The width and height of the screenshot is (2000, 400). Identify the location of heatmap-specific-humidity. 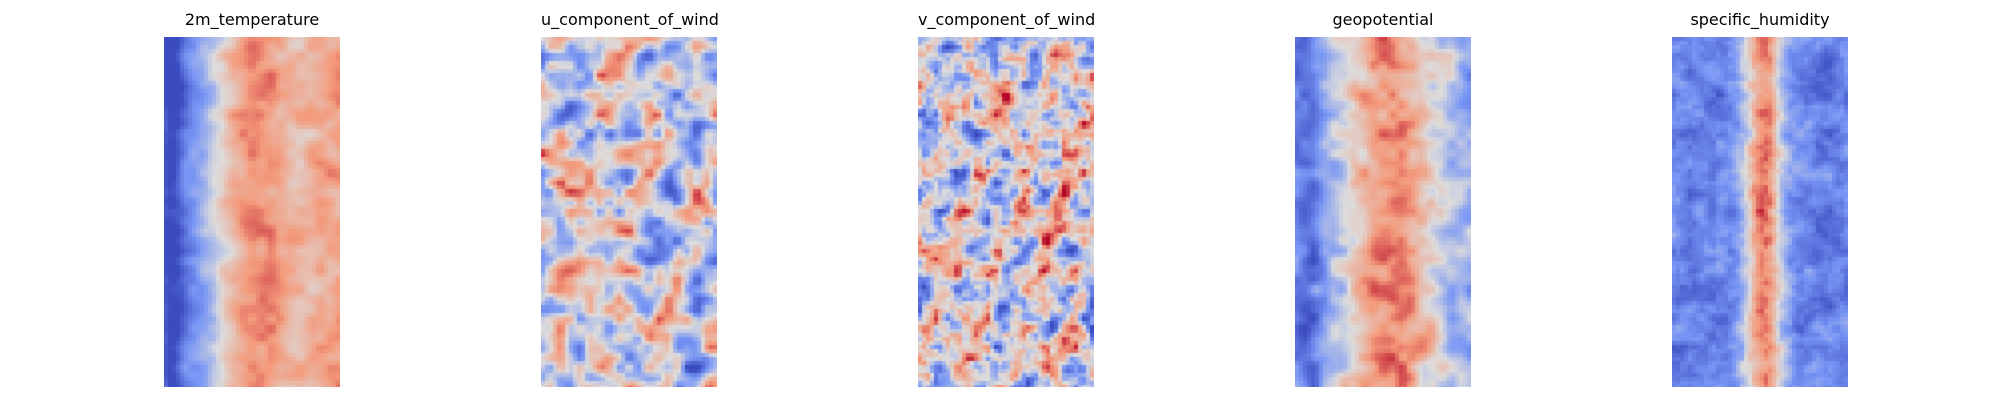
(1760, 212).